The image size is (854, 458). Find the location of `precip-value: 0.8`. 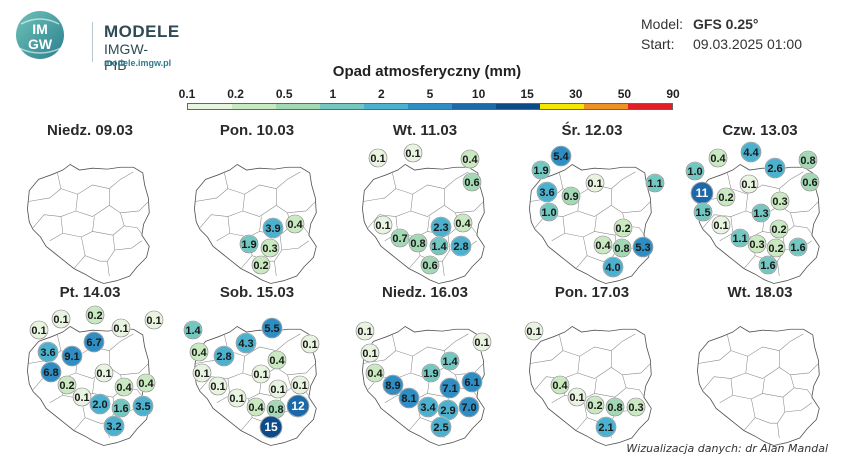

precip-value: 0.8 is located at coordinates (614, 408).